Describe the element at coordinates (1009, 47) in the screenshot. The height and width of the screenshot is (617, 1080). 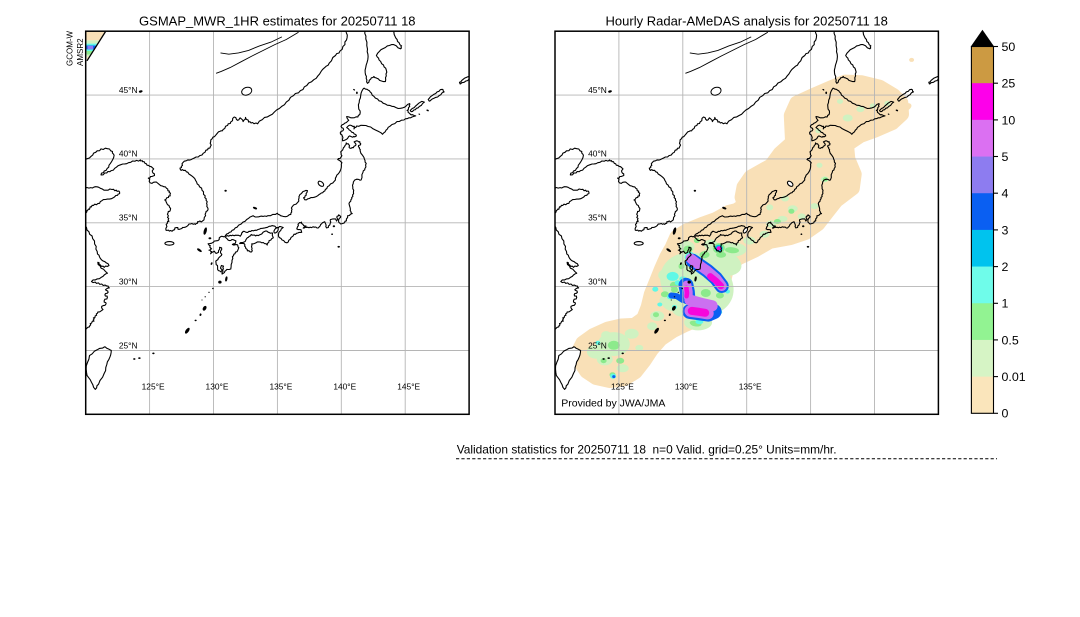
I see `svg-text: 50` at that location.